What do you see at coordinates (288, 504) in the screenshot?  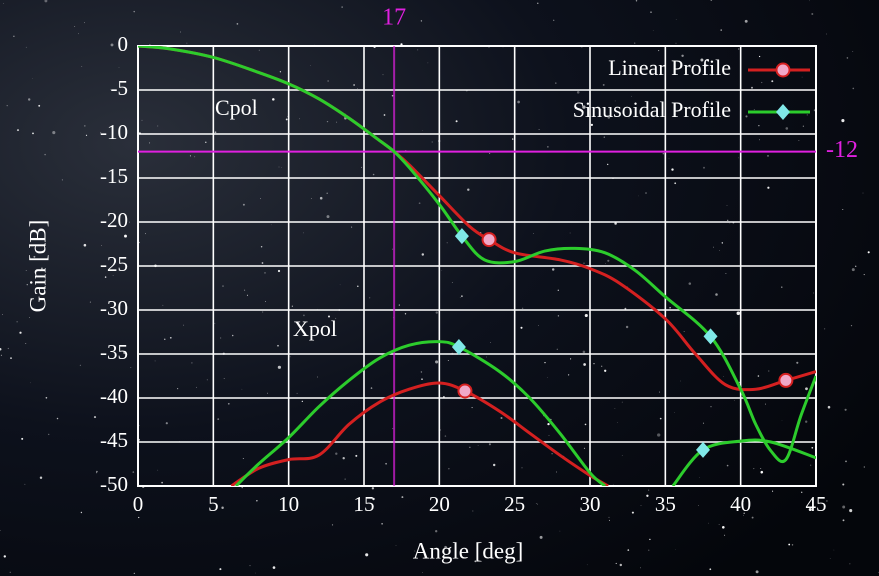 I see `x-tick-label: 10` at bounding box center [288, 504].